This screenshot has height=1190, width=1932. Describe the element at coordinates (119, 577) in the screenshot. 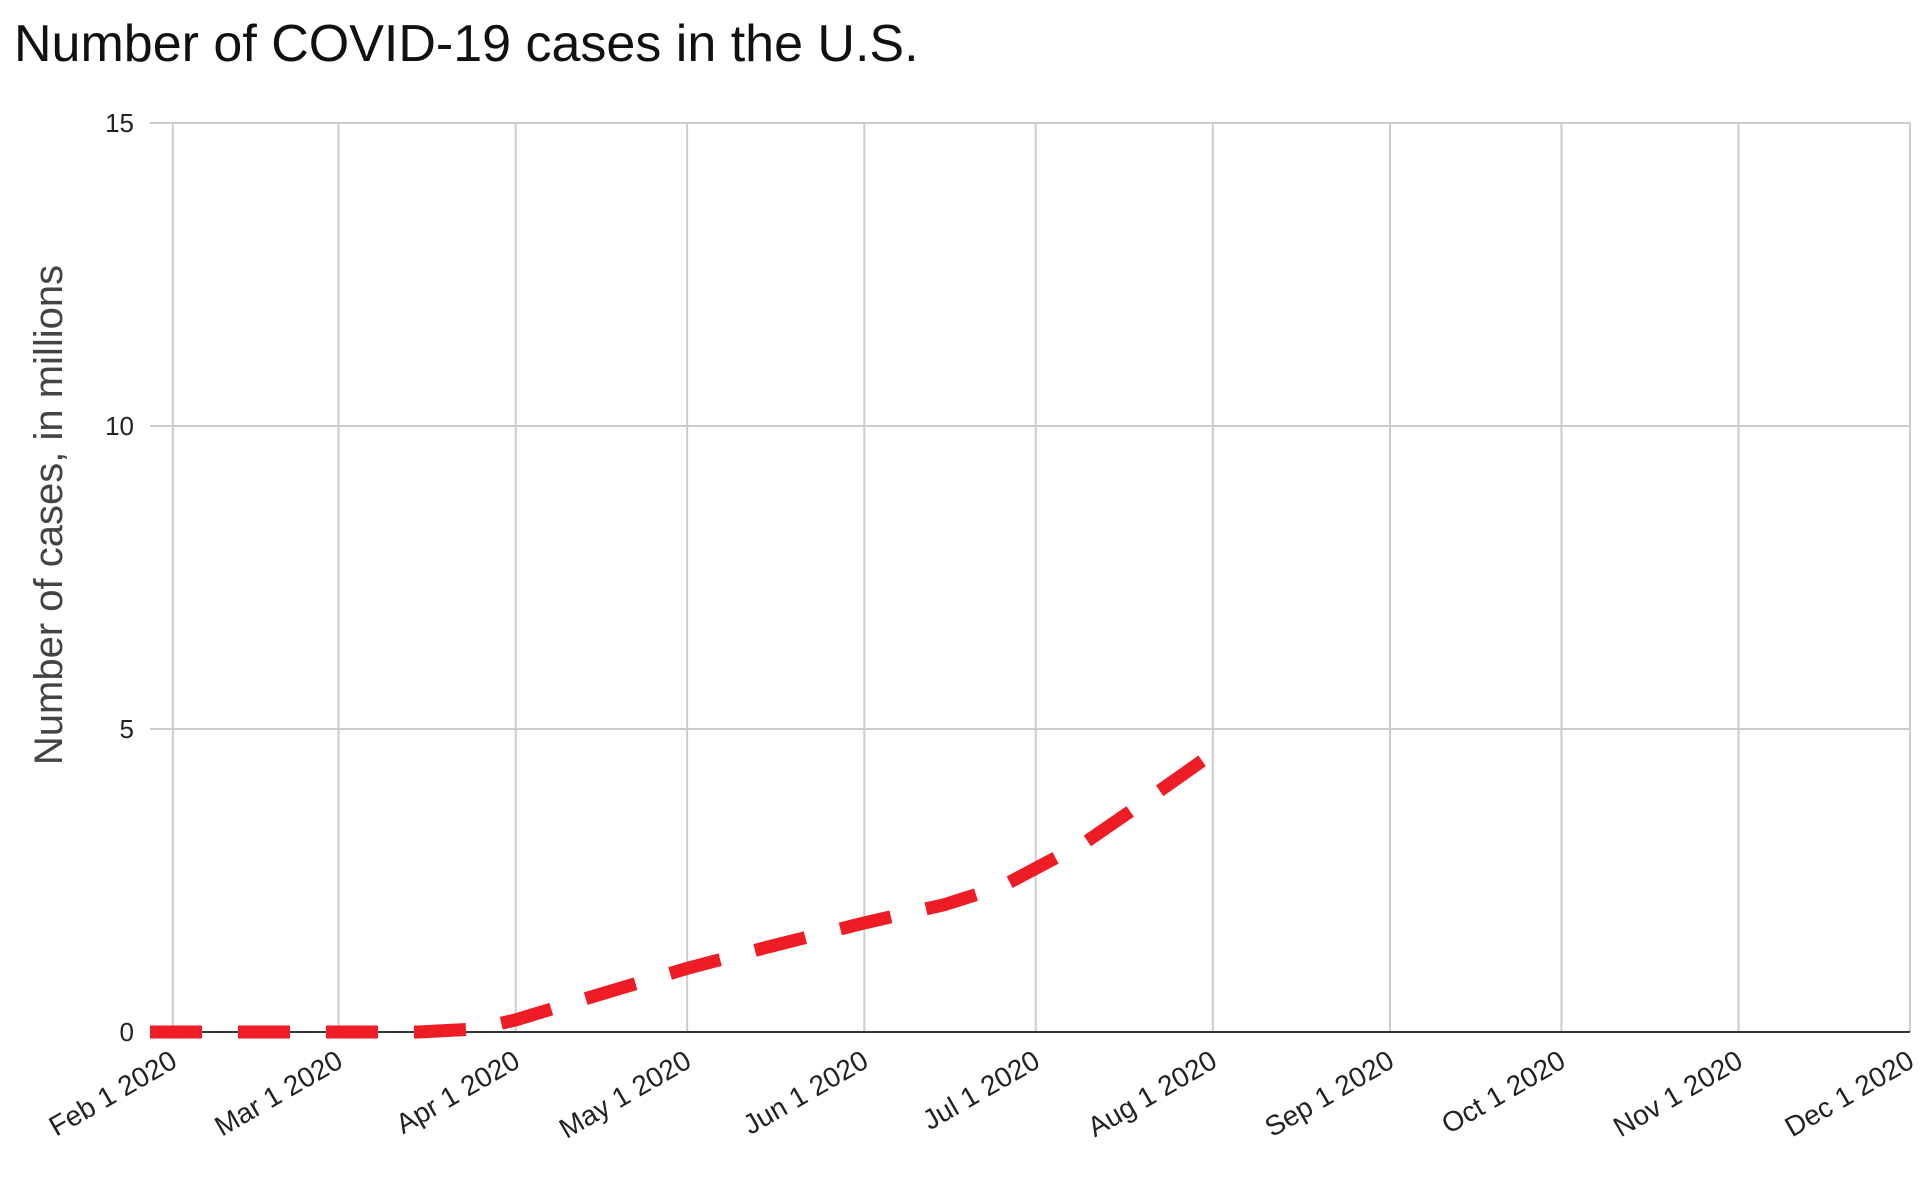

I see `y-tick-labels: 0 5 10 15` at that location.